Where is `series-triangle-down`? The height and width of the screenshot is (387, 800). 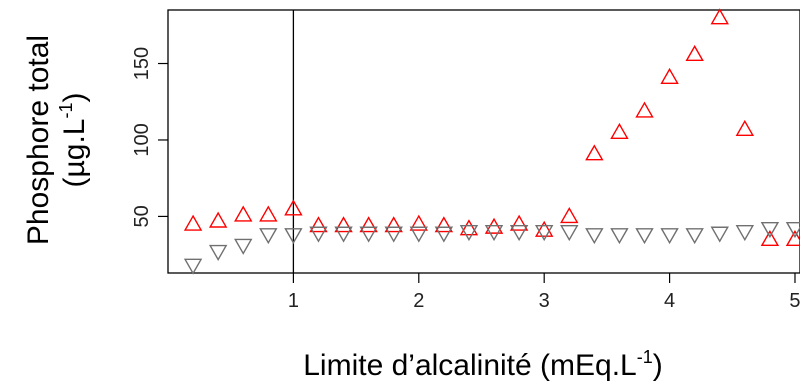
series-triangle-down is located at coordinates (491, 248).